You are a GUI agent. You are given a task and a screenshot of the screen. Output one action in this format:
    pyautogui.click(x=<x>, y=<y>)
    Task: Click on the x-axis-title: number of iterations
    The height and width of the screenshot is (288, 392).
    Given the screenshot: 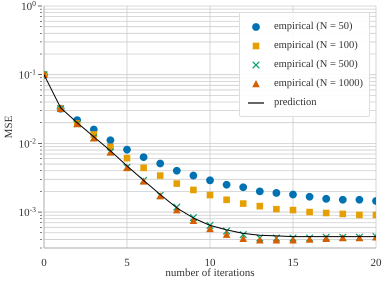 What is the action you would take?
    pyautogui.click(x=210, y=273)
    